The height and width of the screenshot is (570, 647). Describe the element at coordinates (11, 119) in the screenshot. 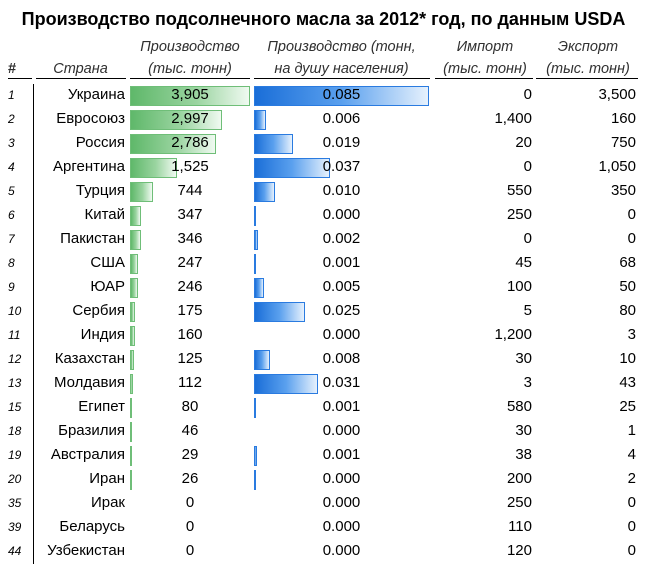

I see `row-rank: 2` at that location.